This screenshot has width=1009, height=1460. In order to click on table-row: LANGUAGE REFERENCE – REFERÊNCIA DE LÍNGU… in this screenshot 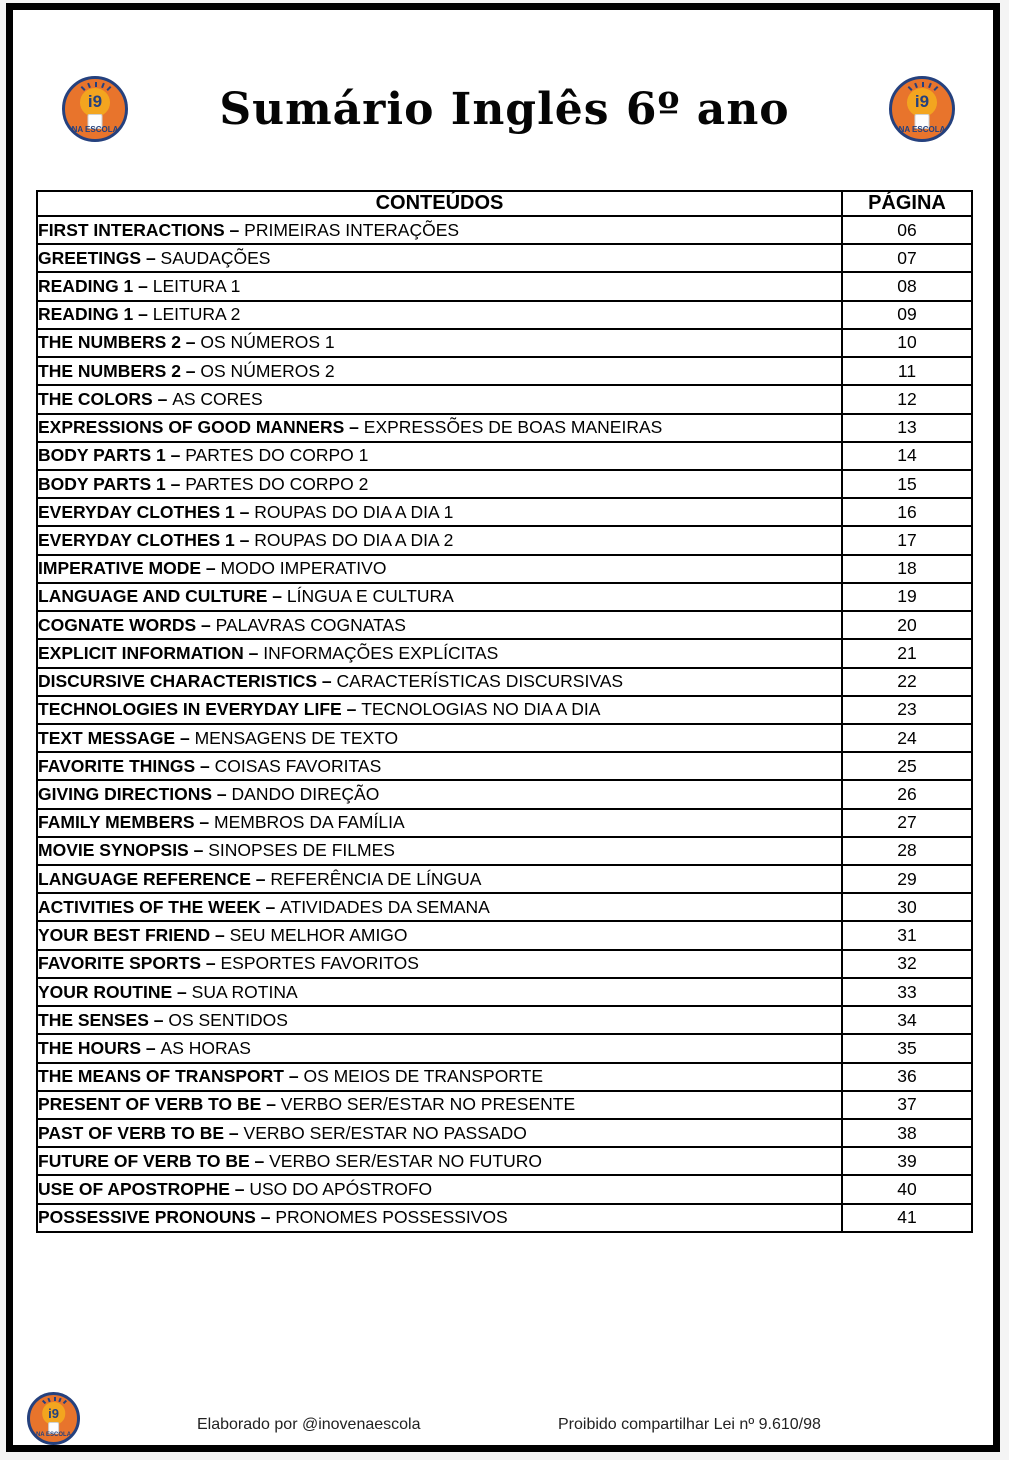, I will do `click(504, 879)`.